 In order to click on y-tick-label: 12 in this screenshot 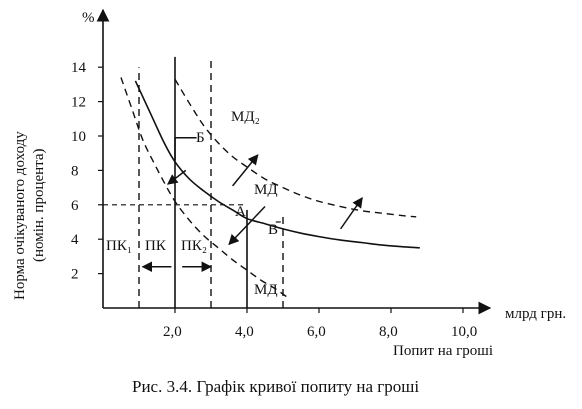, I will do `click(78, 103)`.